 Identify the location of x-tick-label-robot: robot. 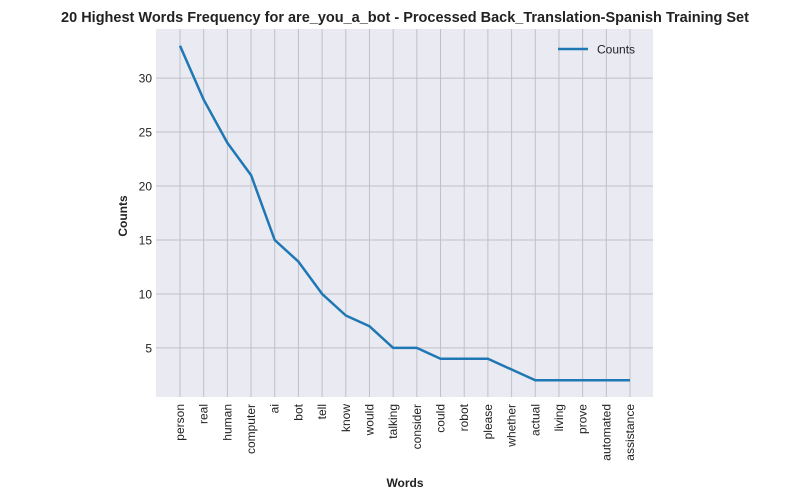
(464, 417).